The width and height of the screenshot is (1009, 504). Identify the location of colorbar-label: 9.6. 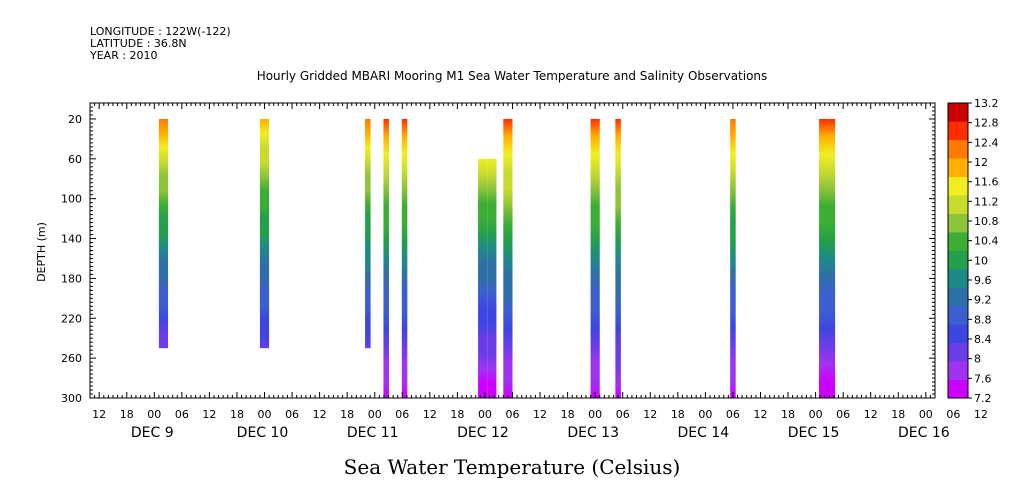
(983, 280).